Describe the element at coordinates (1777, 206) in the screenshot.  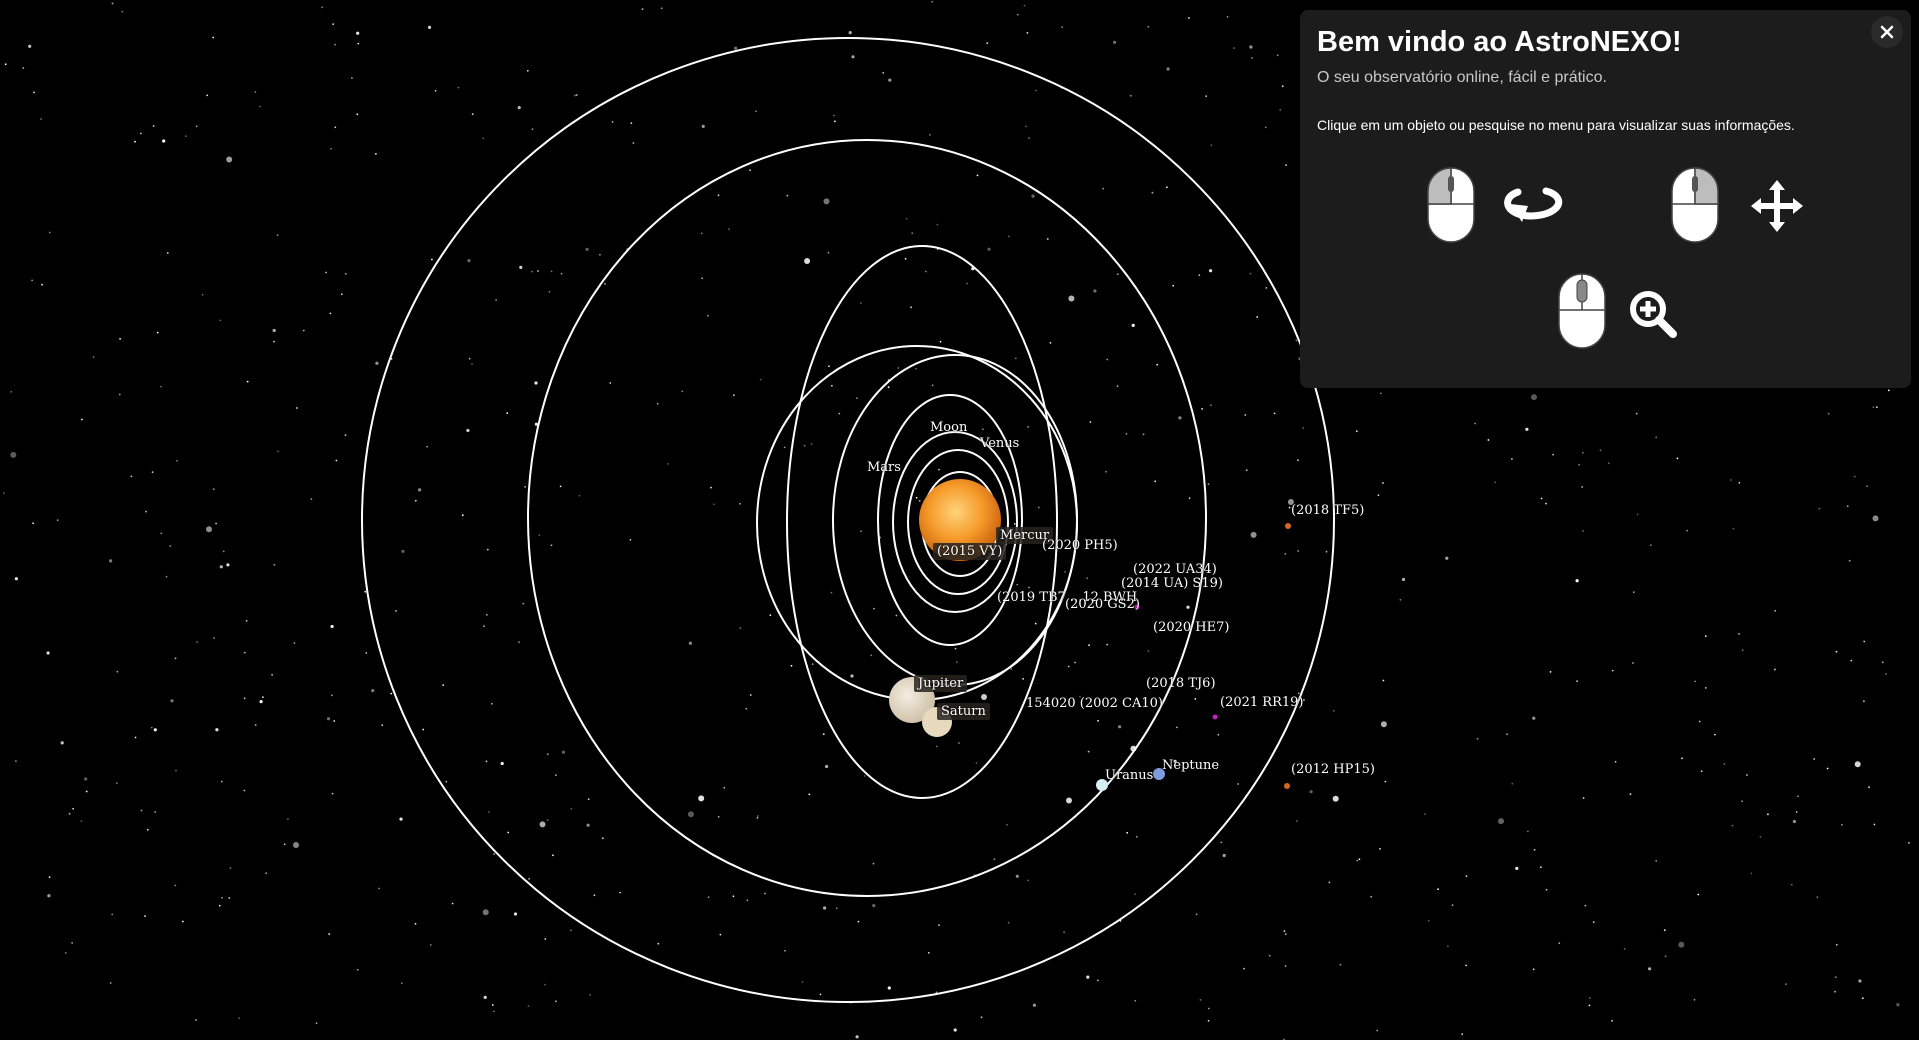
I see `move-icon` at that location.